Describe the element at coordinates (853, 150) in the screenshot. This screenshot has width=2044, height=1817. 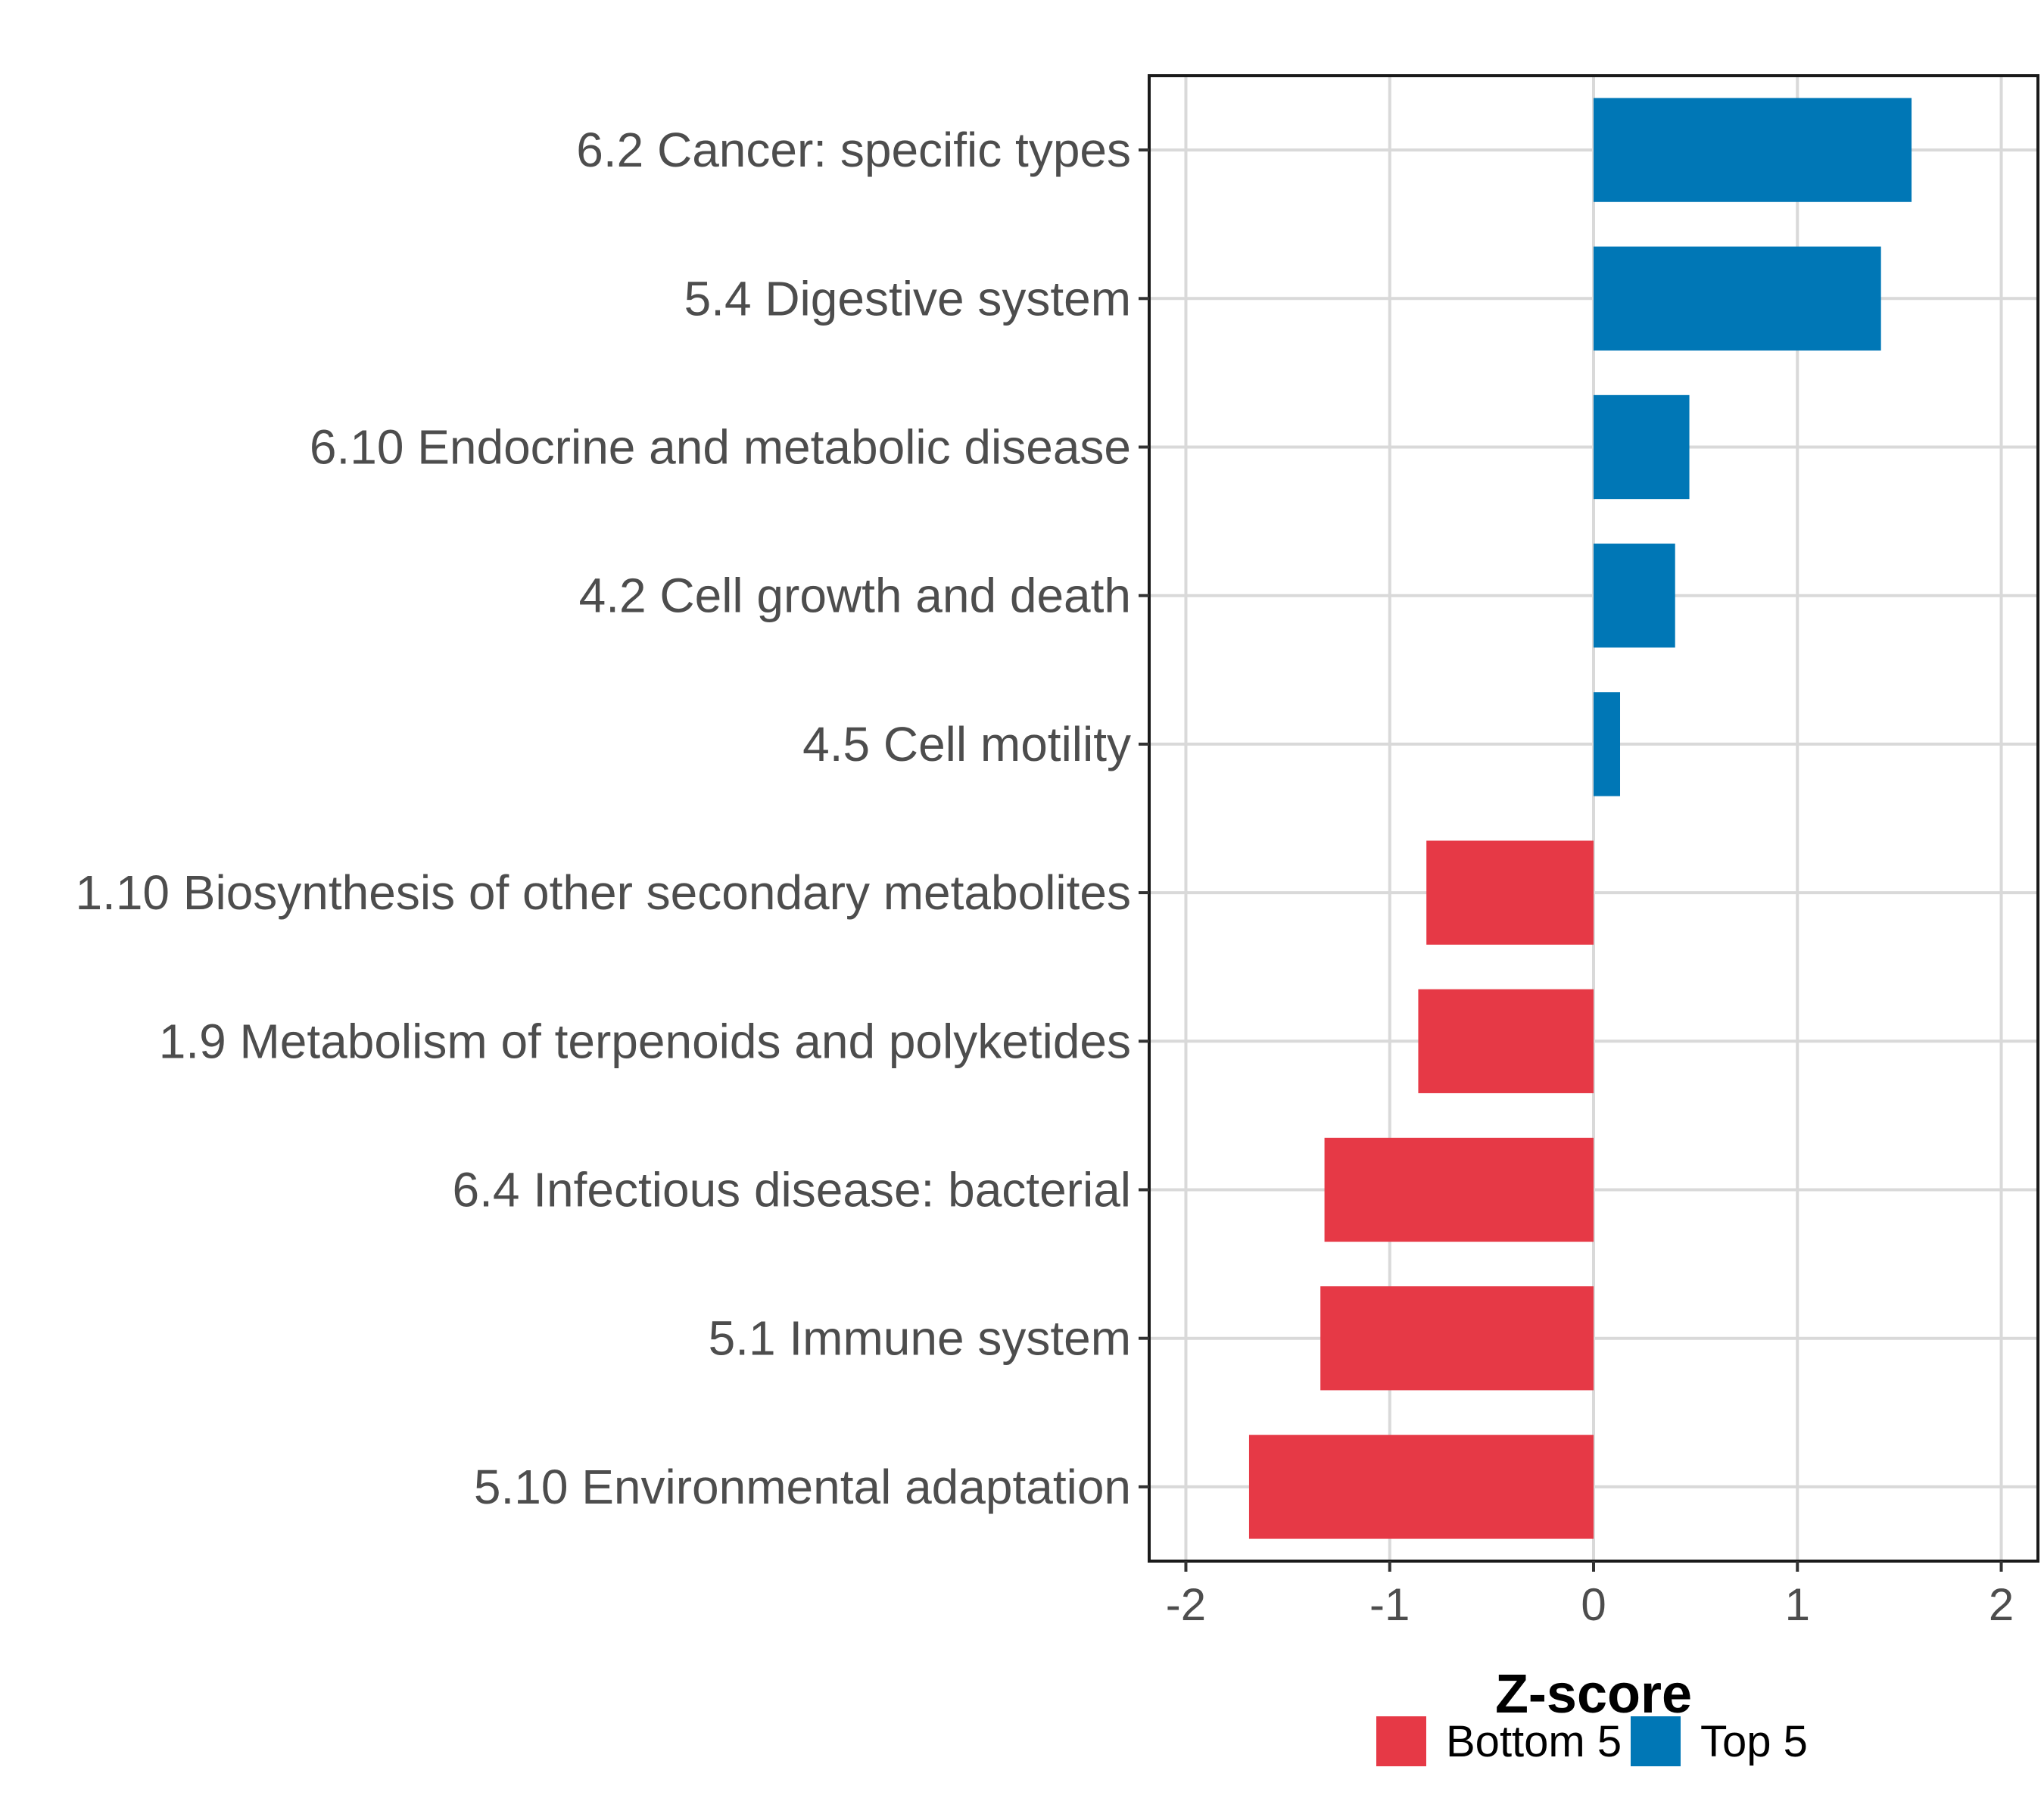
I see `y-tick-label: 6.2 Cancer: specific types` at that location.